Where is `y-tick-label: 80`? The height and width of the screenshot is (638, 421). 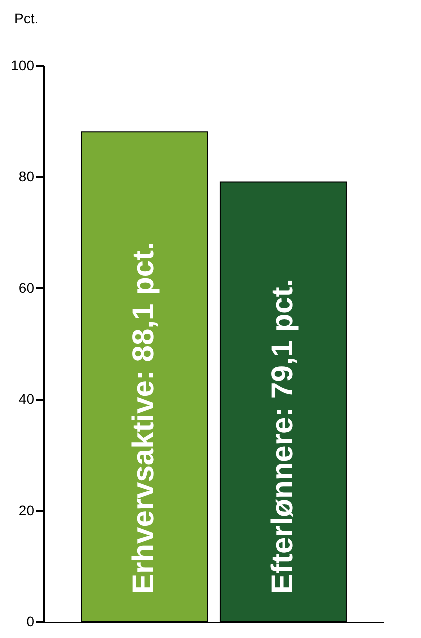
y-tick-label: 80 is located at coordinates (26, 176).